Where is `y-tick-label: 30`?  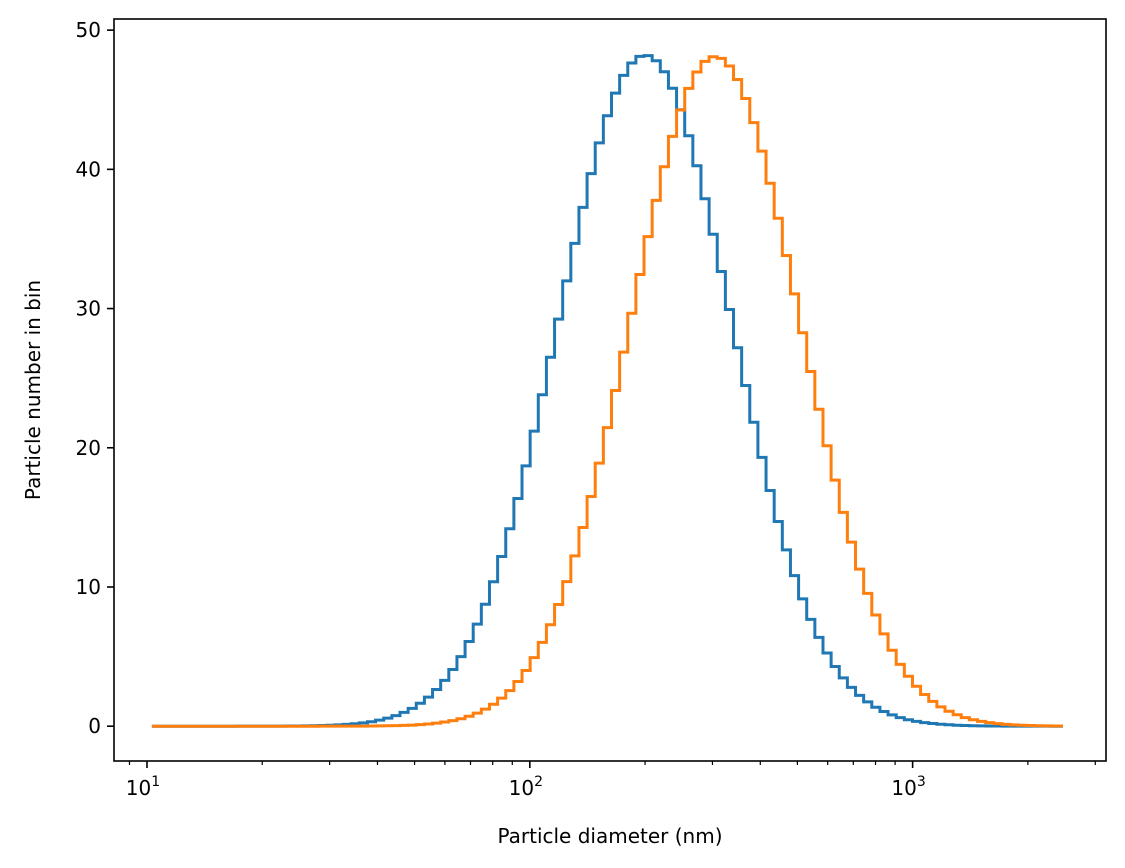
y-tick-label: 30 is located at coordinates (88, 309).